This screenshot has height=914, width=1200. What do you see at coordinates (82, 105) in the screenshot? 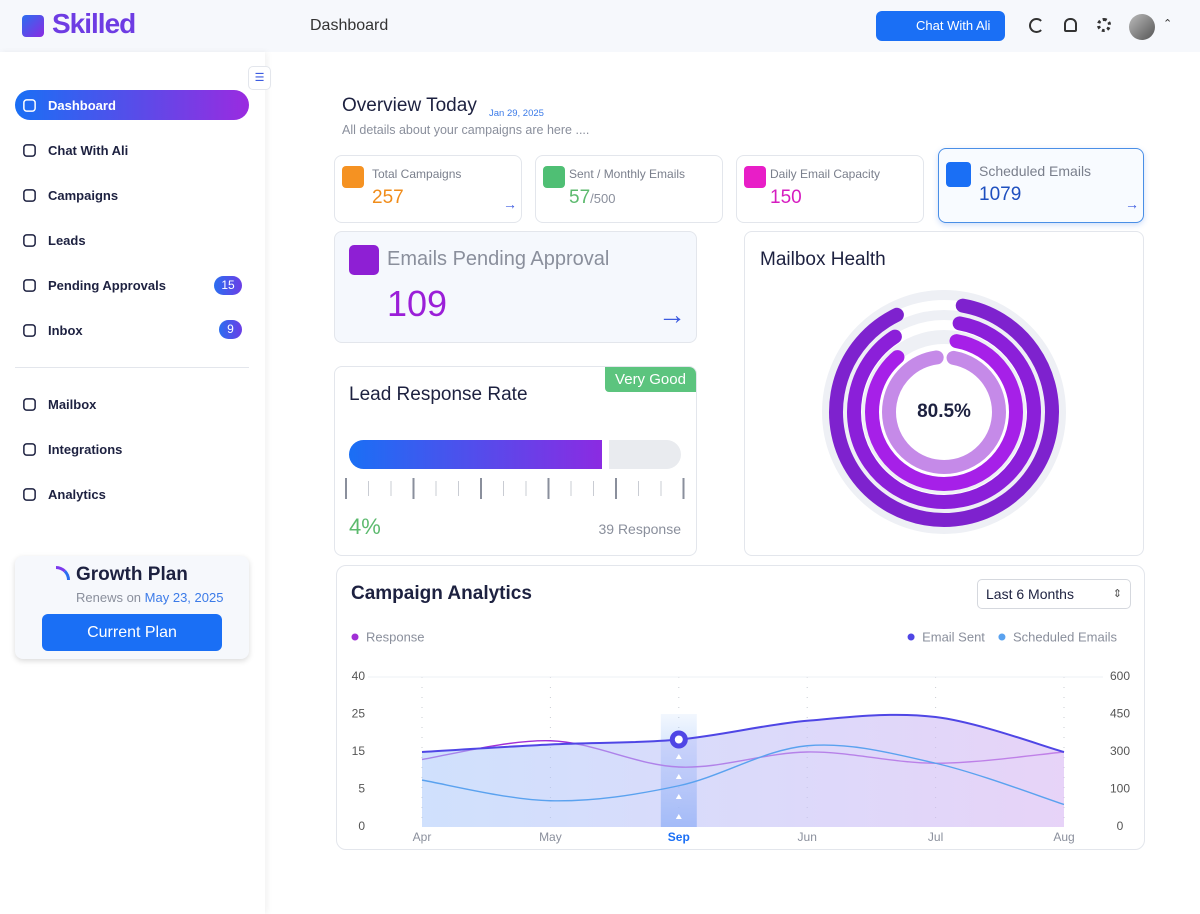
I see `nav-label: Dashboard` at bounding box center [82, 105].